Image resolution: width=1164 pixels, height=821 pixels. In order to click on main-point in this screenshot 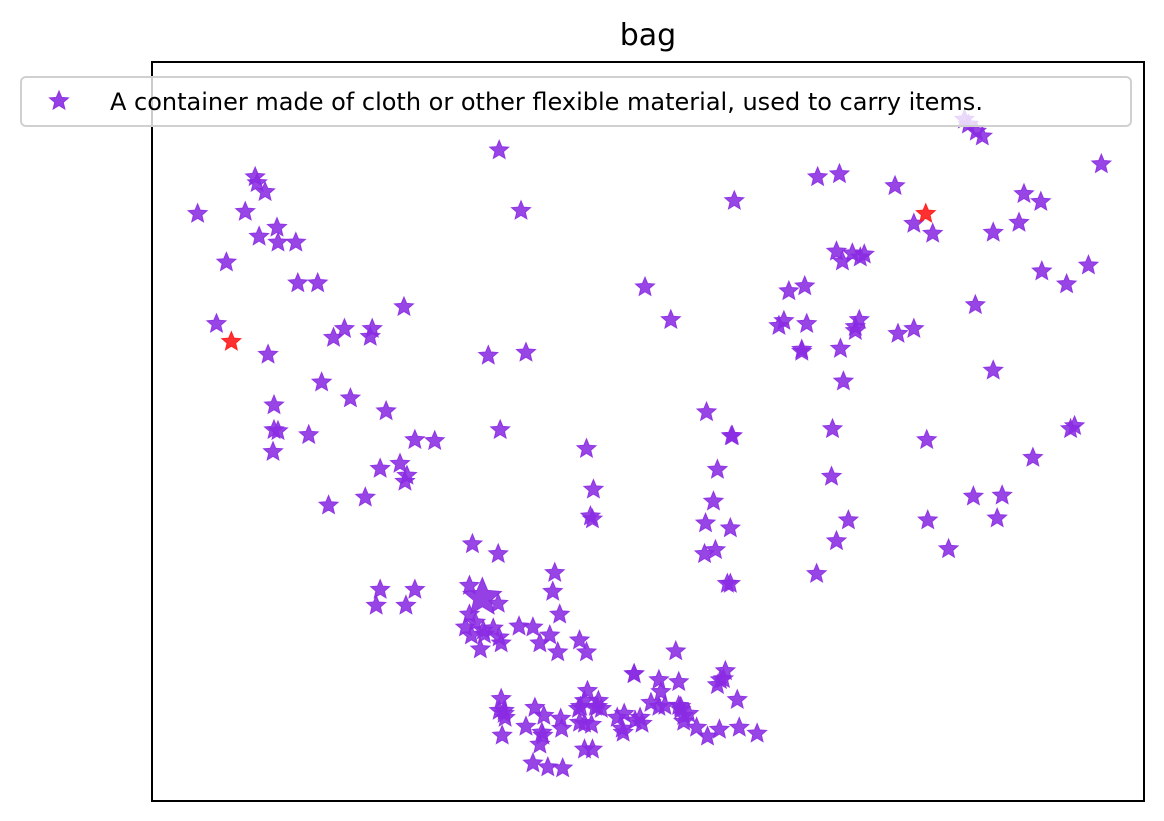, I will do `click(482, 595)`.